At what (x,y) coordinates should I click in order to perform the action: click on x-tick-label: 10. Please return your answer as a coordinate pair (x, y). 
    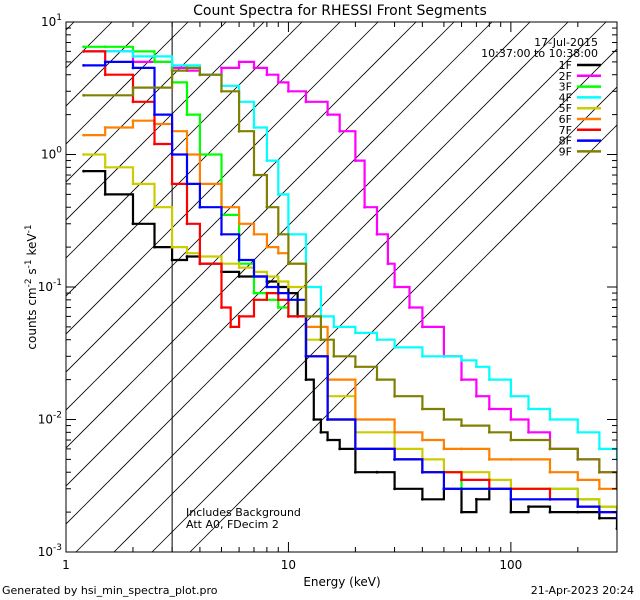
    Looking at the image, I should click on (288, 565).